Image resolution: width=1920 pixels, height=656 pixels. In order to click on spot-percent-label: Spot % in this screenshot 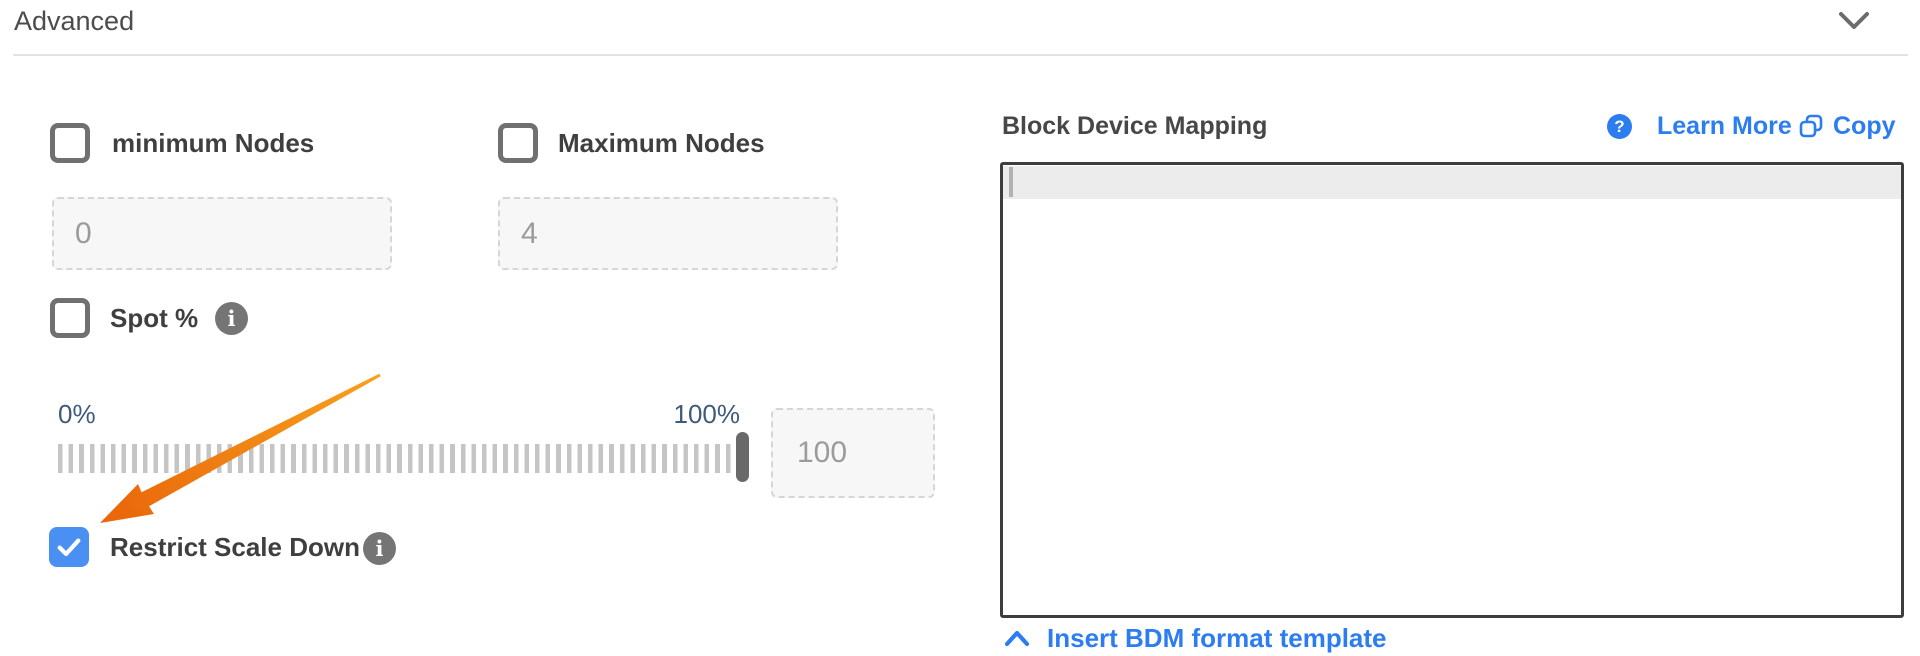, I will do `click(154, 318)`.